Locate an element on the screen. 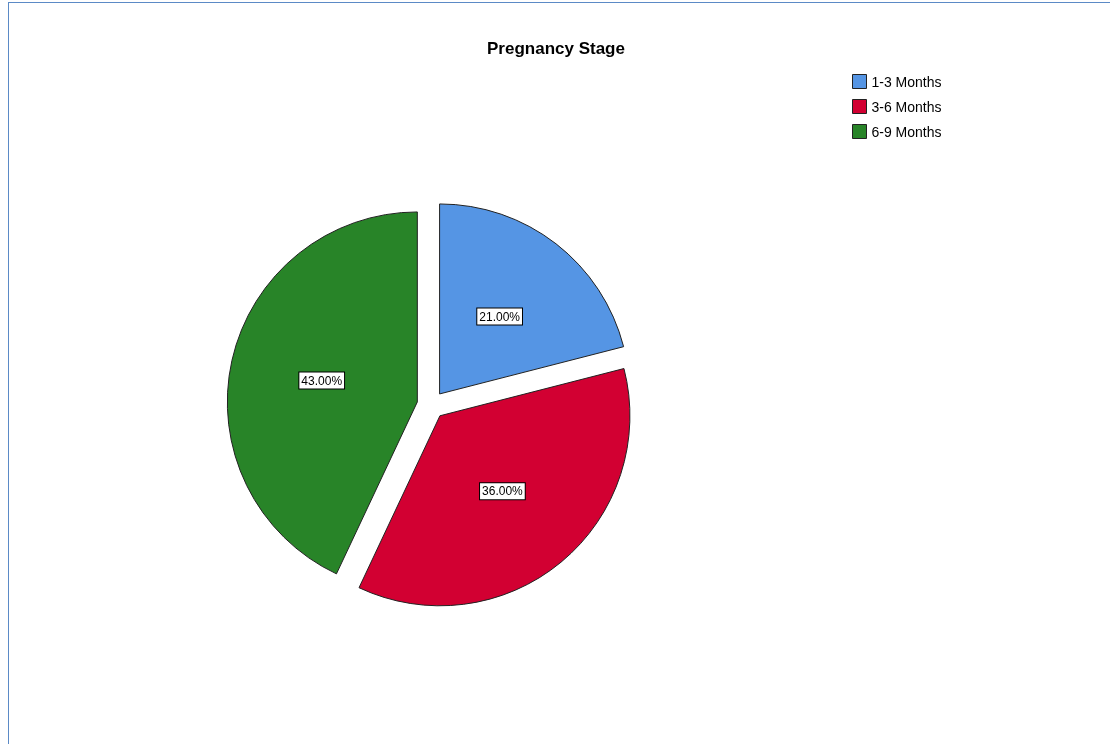  legend-label: 3-6 Months is located at coordinates (906, 106).